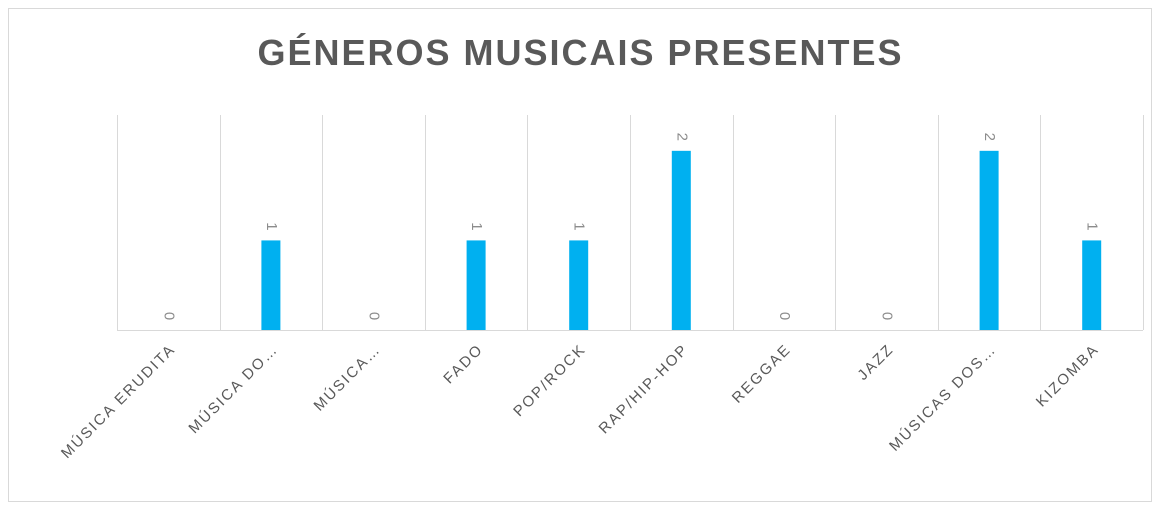 This screenshot has width=1161, height=512. Describe the element at coordinates (644, 389) in the screenshot. I see `category-label: RAP/HIP-HOP` at that location.